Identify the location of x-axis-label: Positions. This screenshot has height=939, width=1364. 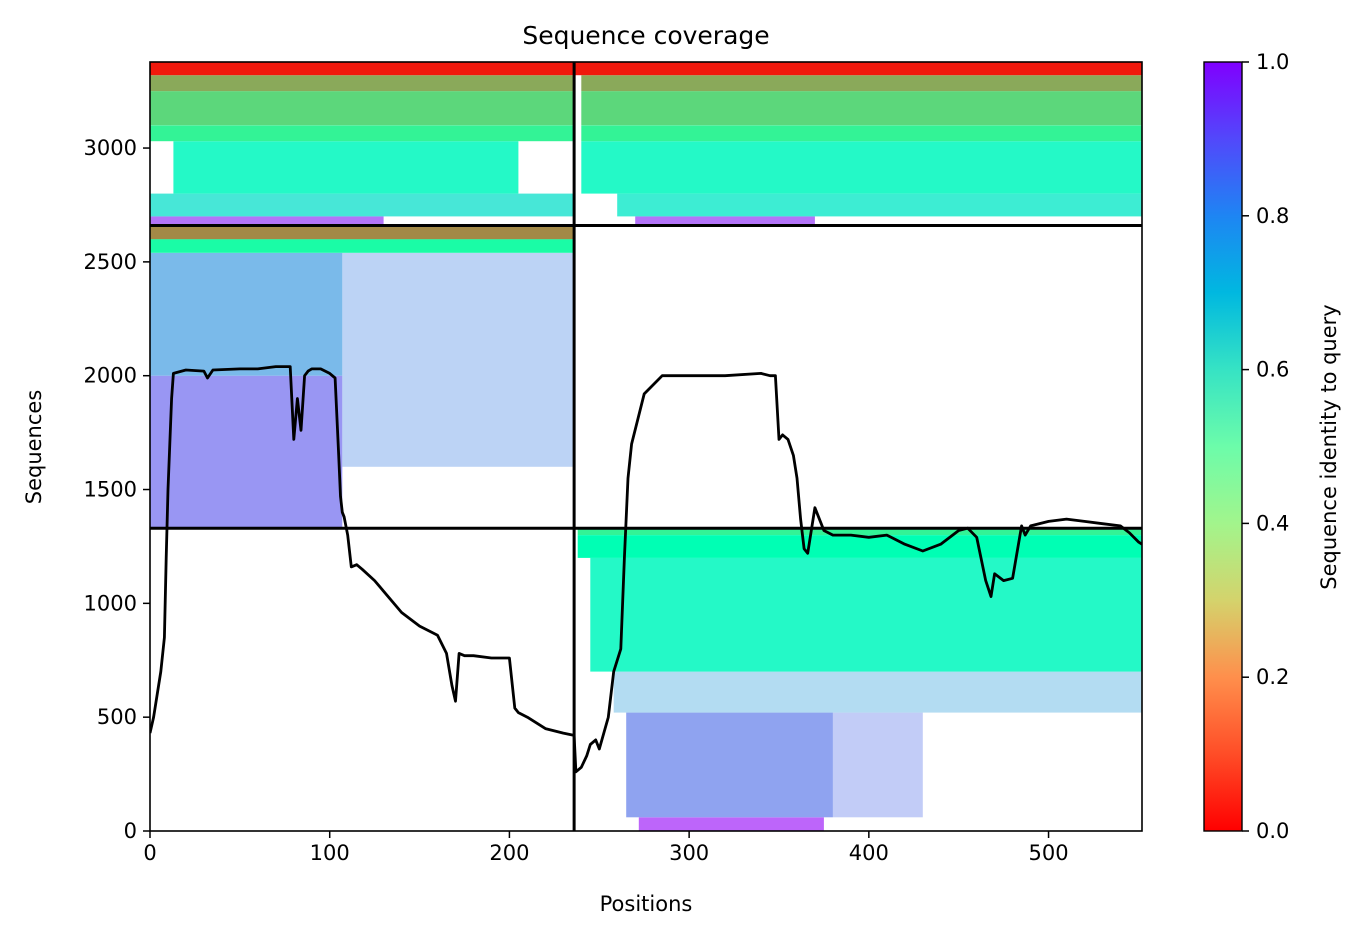
(646, 904).